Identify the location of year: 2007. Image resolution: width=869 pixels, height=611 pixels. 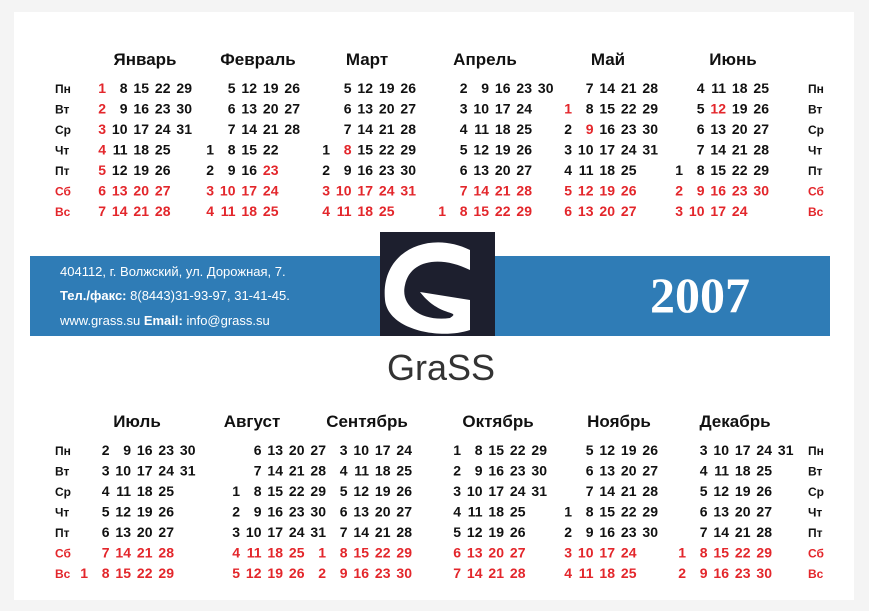
(700, 295).